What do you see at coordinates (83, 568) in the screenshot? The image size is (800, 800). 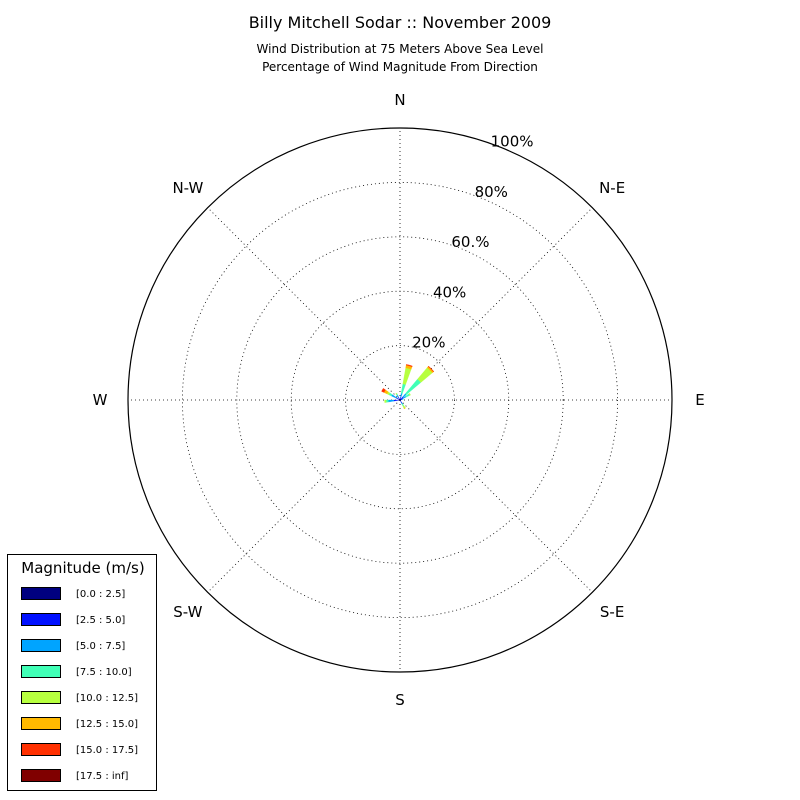 I see `legend-title: Magnitude (m/s)` at bounding box center [83, 568].